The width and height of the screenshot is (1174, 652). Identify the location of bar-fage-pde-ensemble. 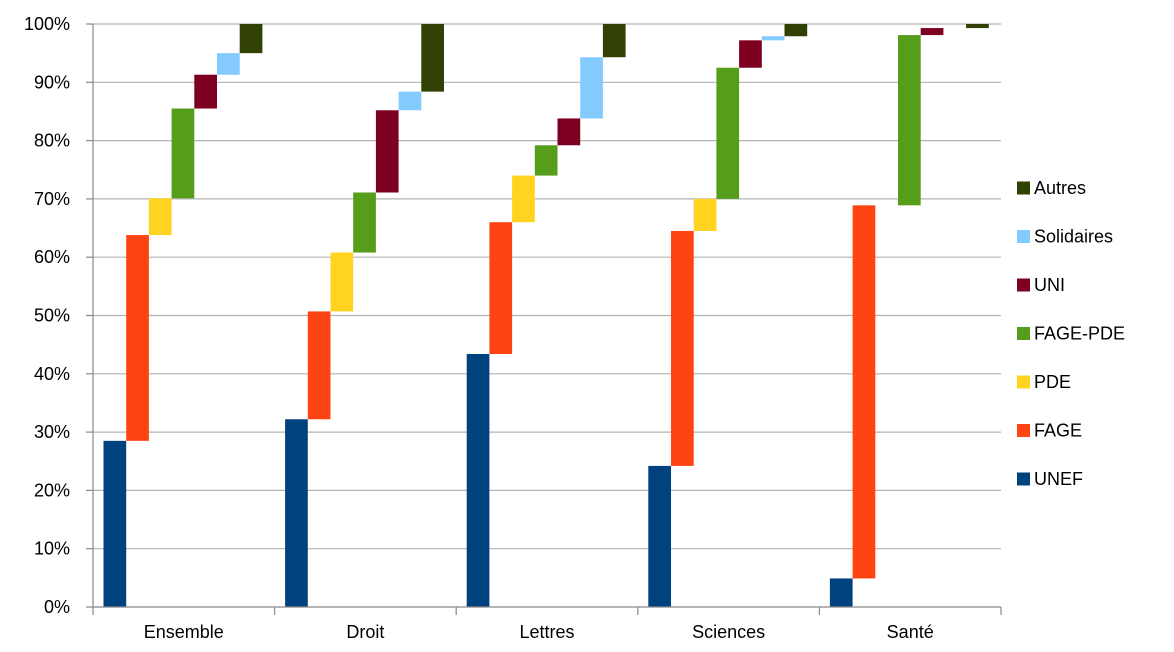
(183, 153).